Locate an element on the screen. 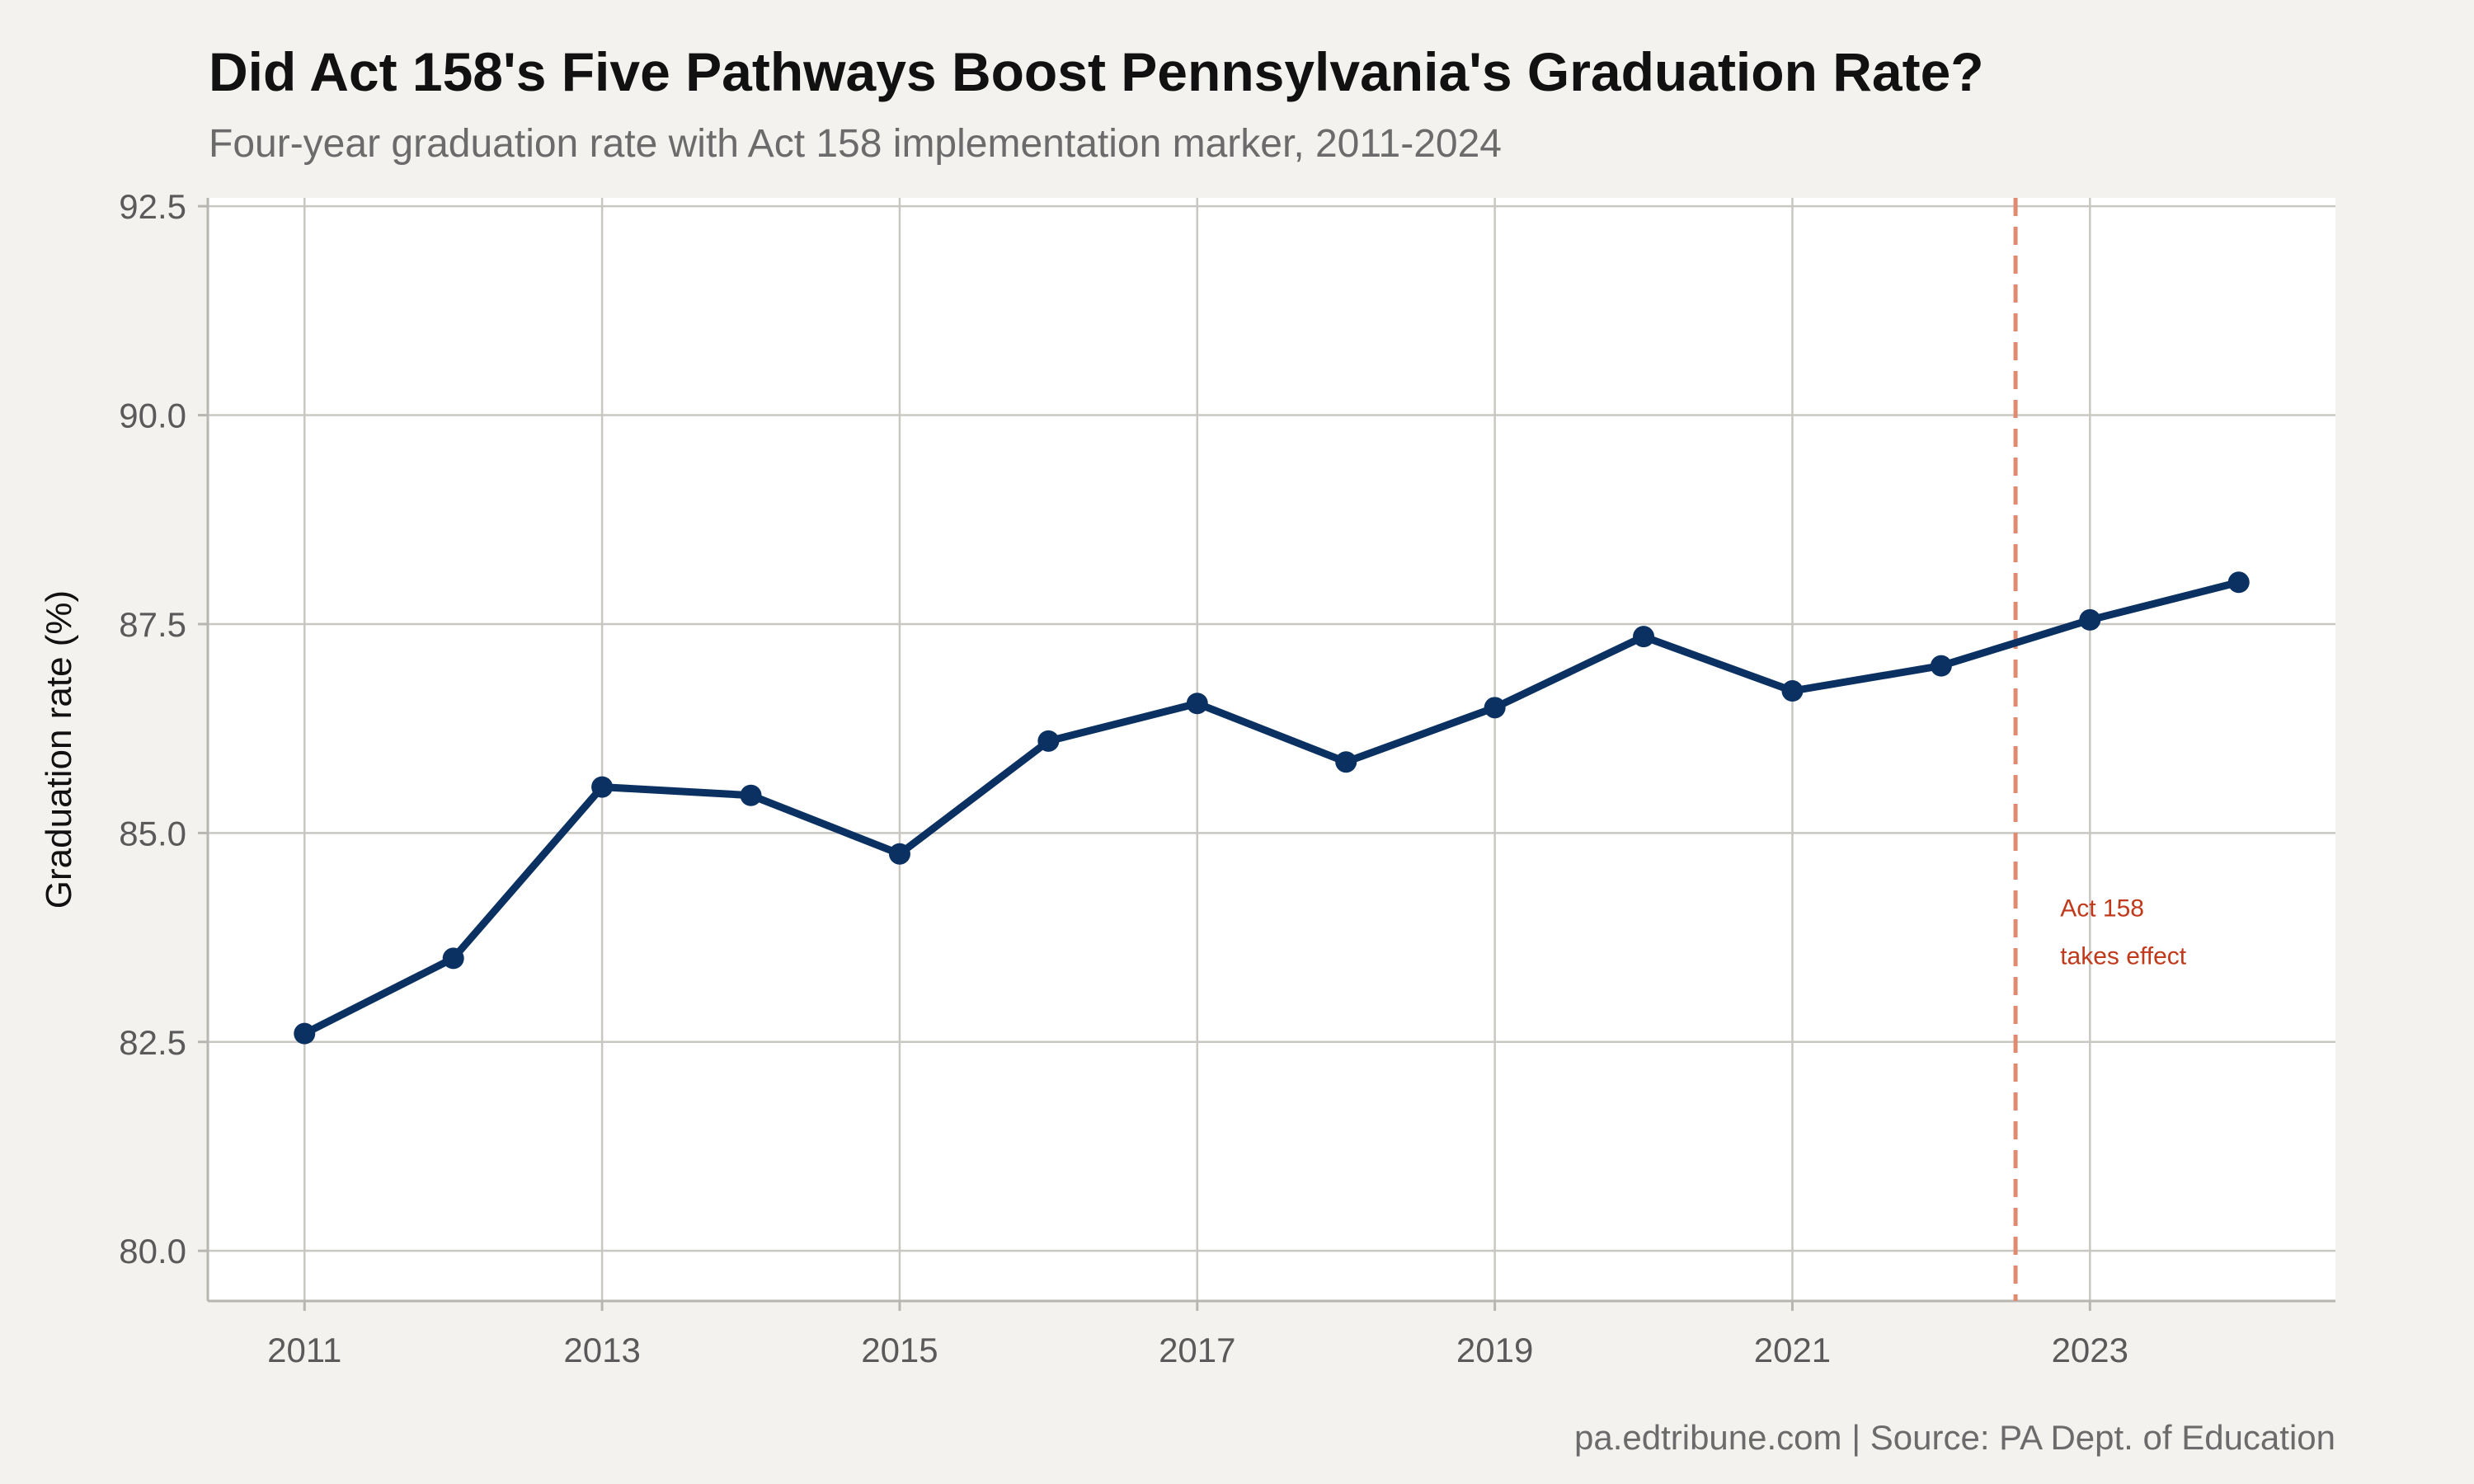 Image resolution: width=2474 pixels, height=1484 pixels. x-tick-label: 2021 is located at coordinates (1792, 1350).